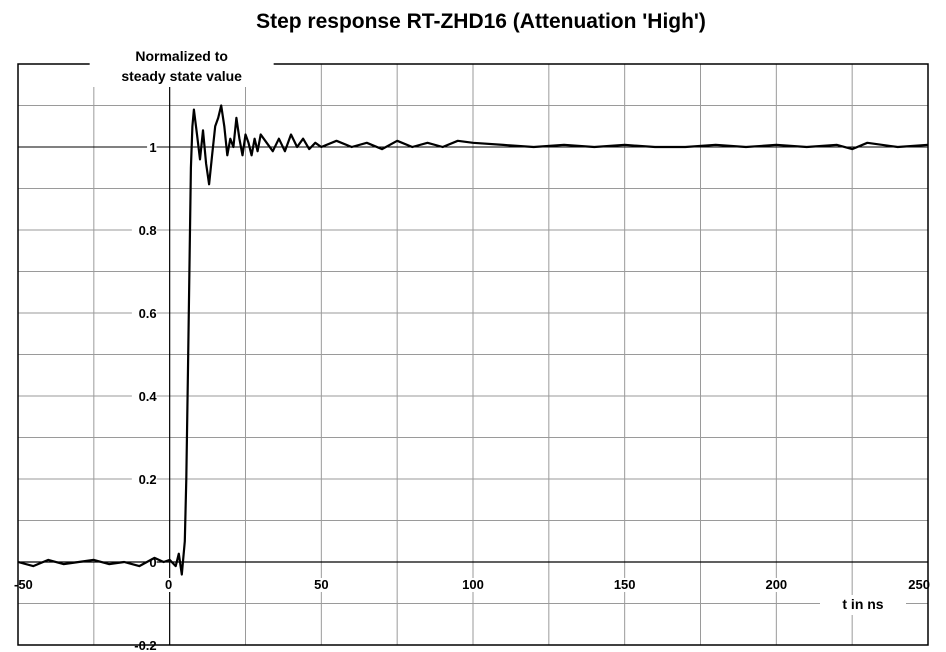 The width and height of the screenshot is (946, 652). I want to click on x-axis-label-background, so click(863, 605).